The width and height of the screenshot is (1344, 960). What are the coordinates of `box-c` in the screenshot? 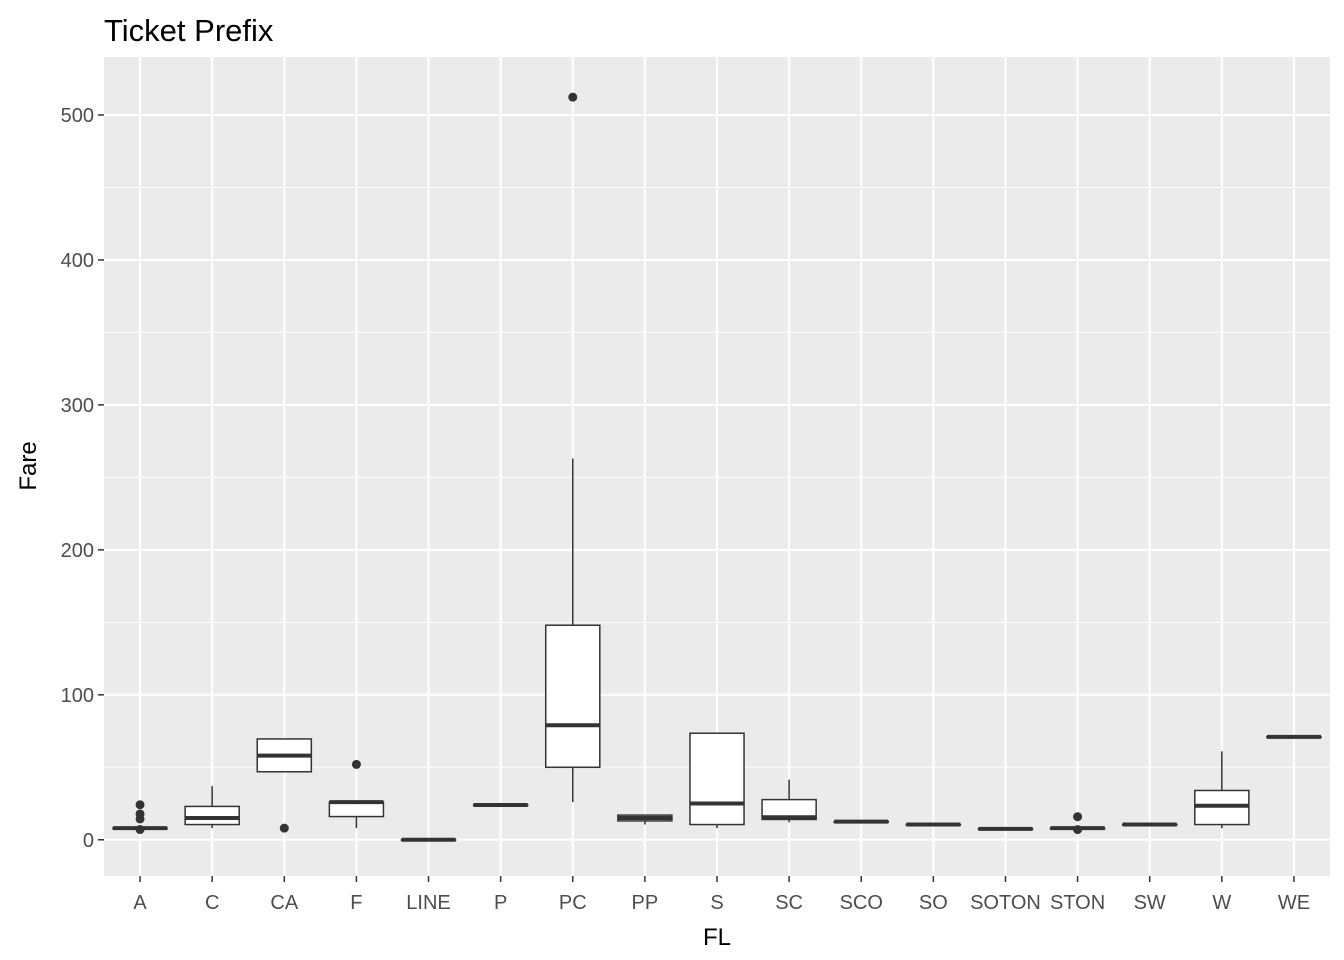 It's located at (212, 807).